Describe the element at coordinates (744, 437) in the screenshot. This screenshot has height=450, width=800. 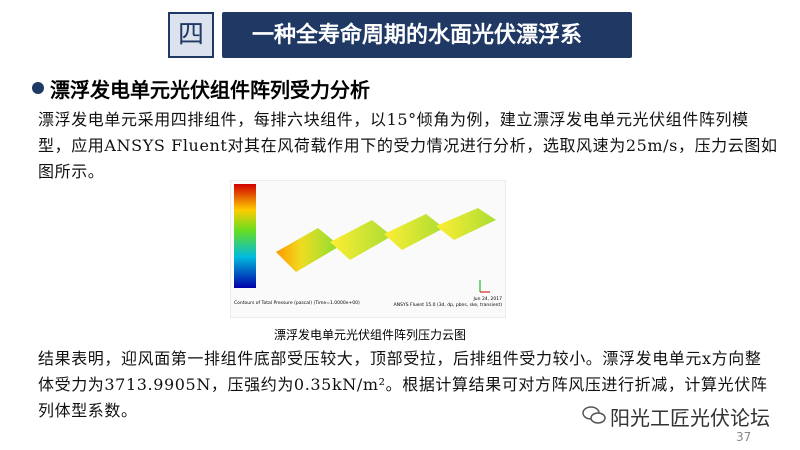
I see `page-number: 37` at that location.